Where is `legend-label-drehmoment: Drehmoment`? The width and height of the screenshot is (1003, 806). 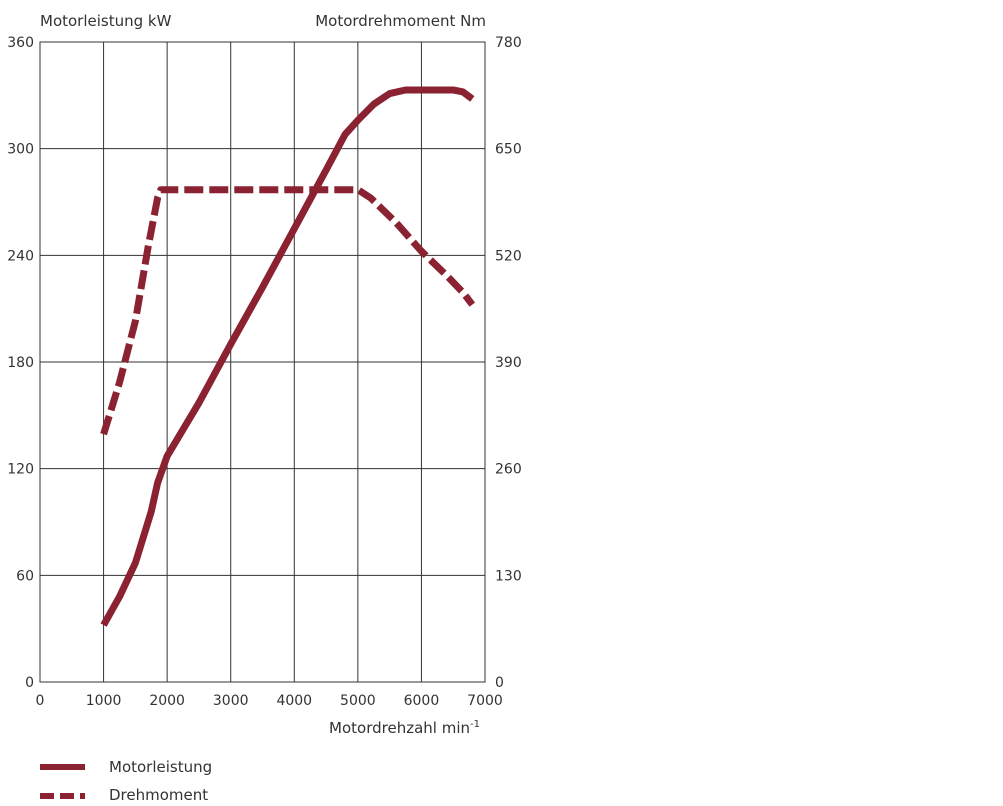 legend-label-drehmoment: Drehmoment is located at coordinates (158, 795).